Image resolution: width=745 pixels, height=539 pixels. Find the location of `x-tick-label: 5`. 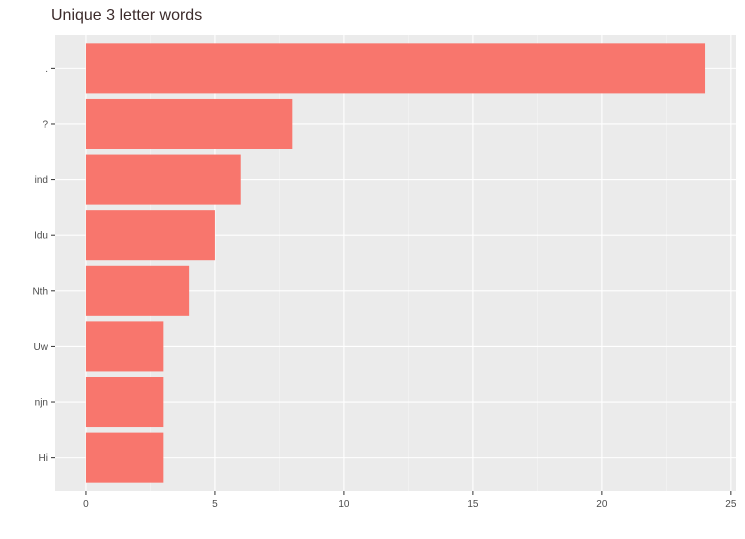

x-tick-label: 5 is located at coordinates (215, 504).